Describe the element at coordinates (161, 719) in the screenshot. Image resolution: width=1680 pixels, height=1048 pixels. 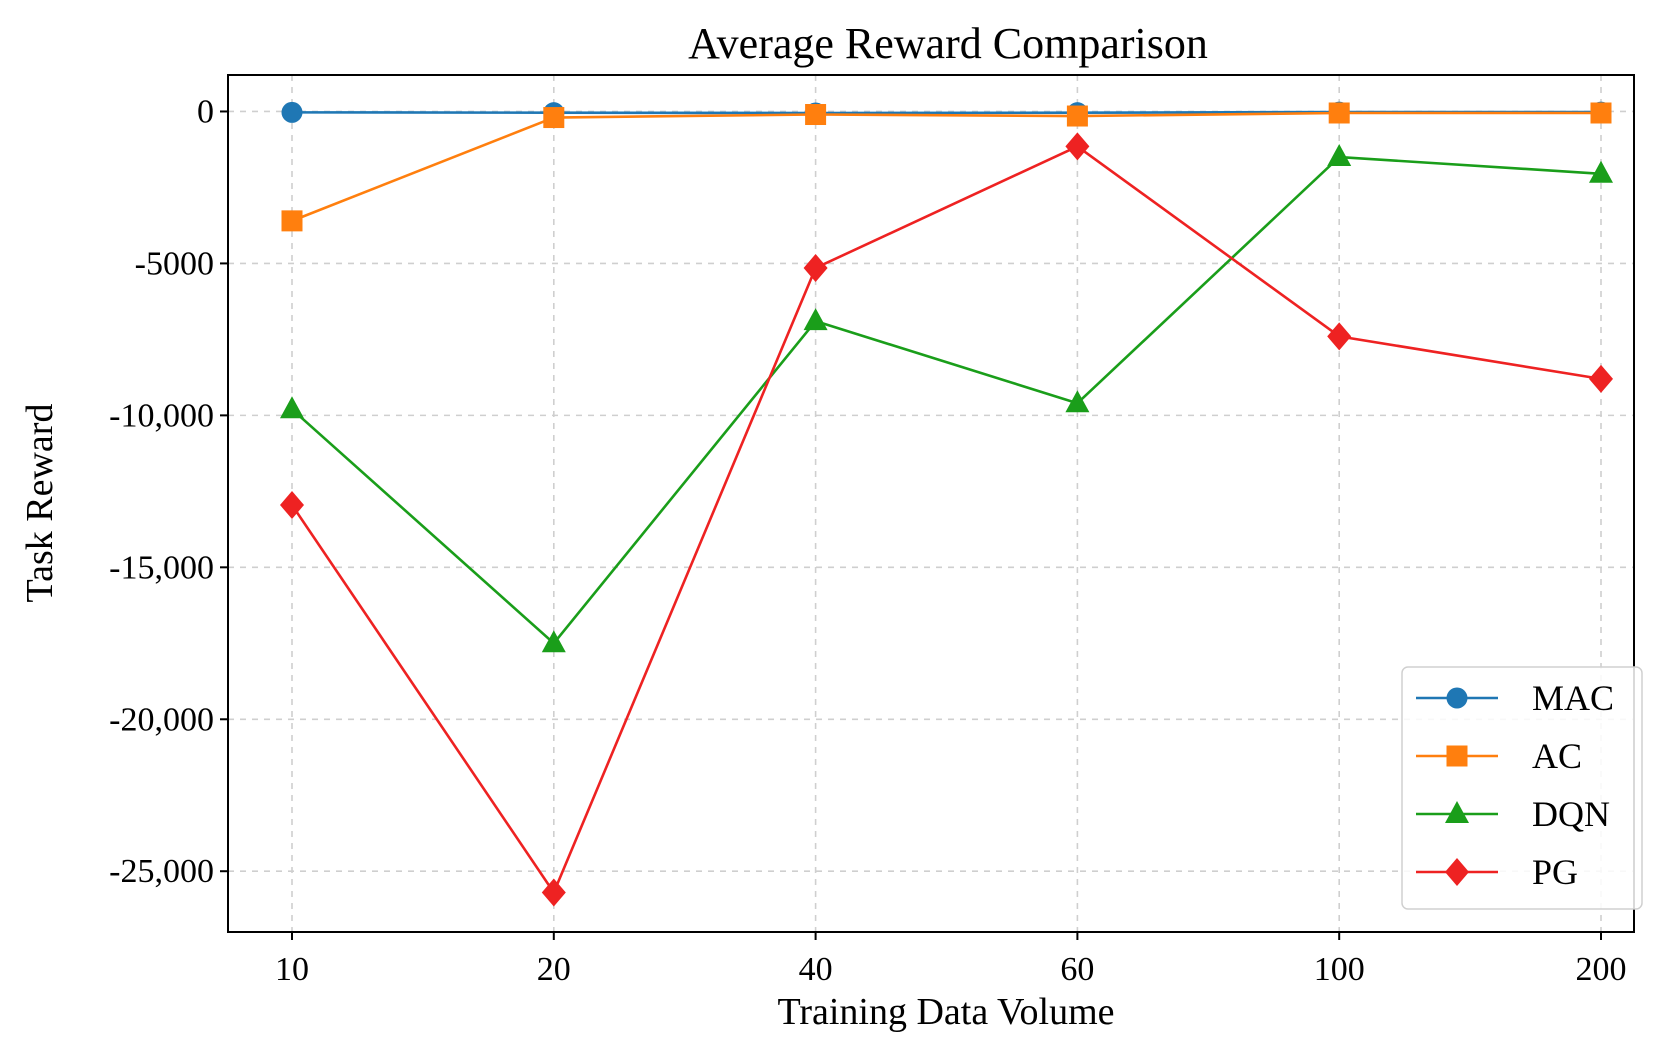
I see `y-tick-label: -20,000` at that location.